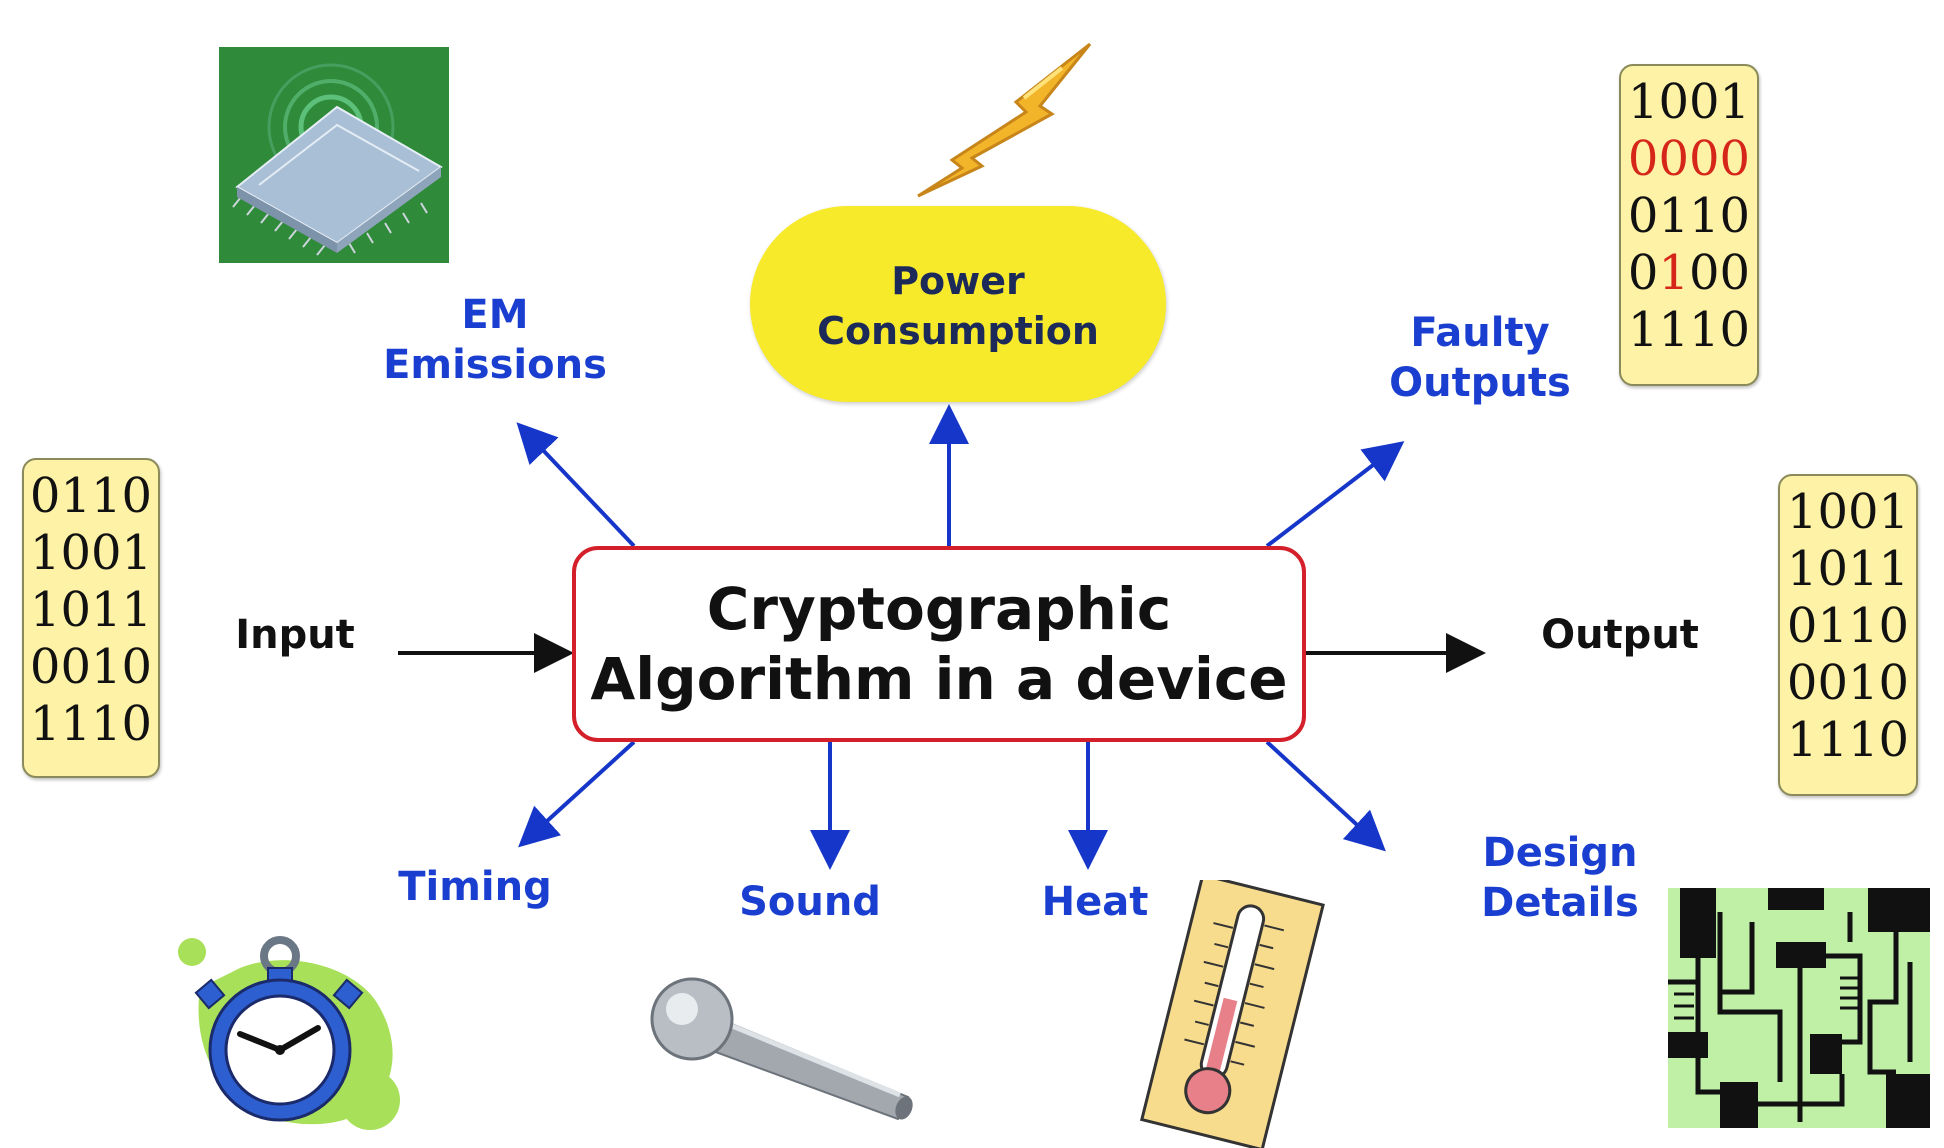 The height and width of the screenshot is (1148, 1944). What do you see at coordinates (781, 1049) in the screenshot?
I see `microphone-icon` at bounding box center [781, 1049].